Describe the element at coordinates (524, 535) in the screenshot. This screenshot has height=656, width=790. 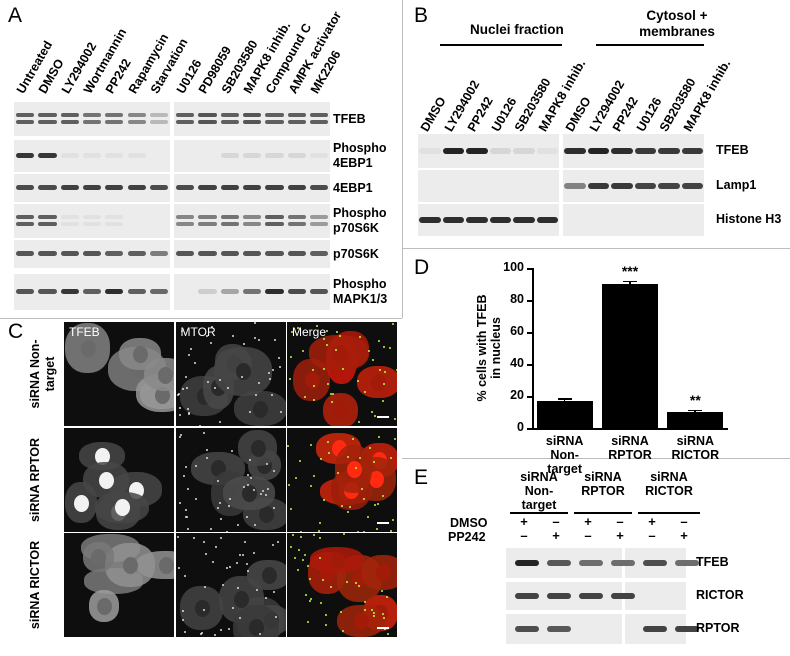
I see `pp242-sign: –` at that location.